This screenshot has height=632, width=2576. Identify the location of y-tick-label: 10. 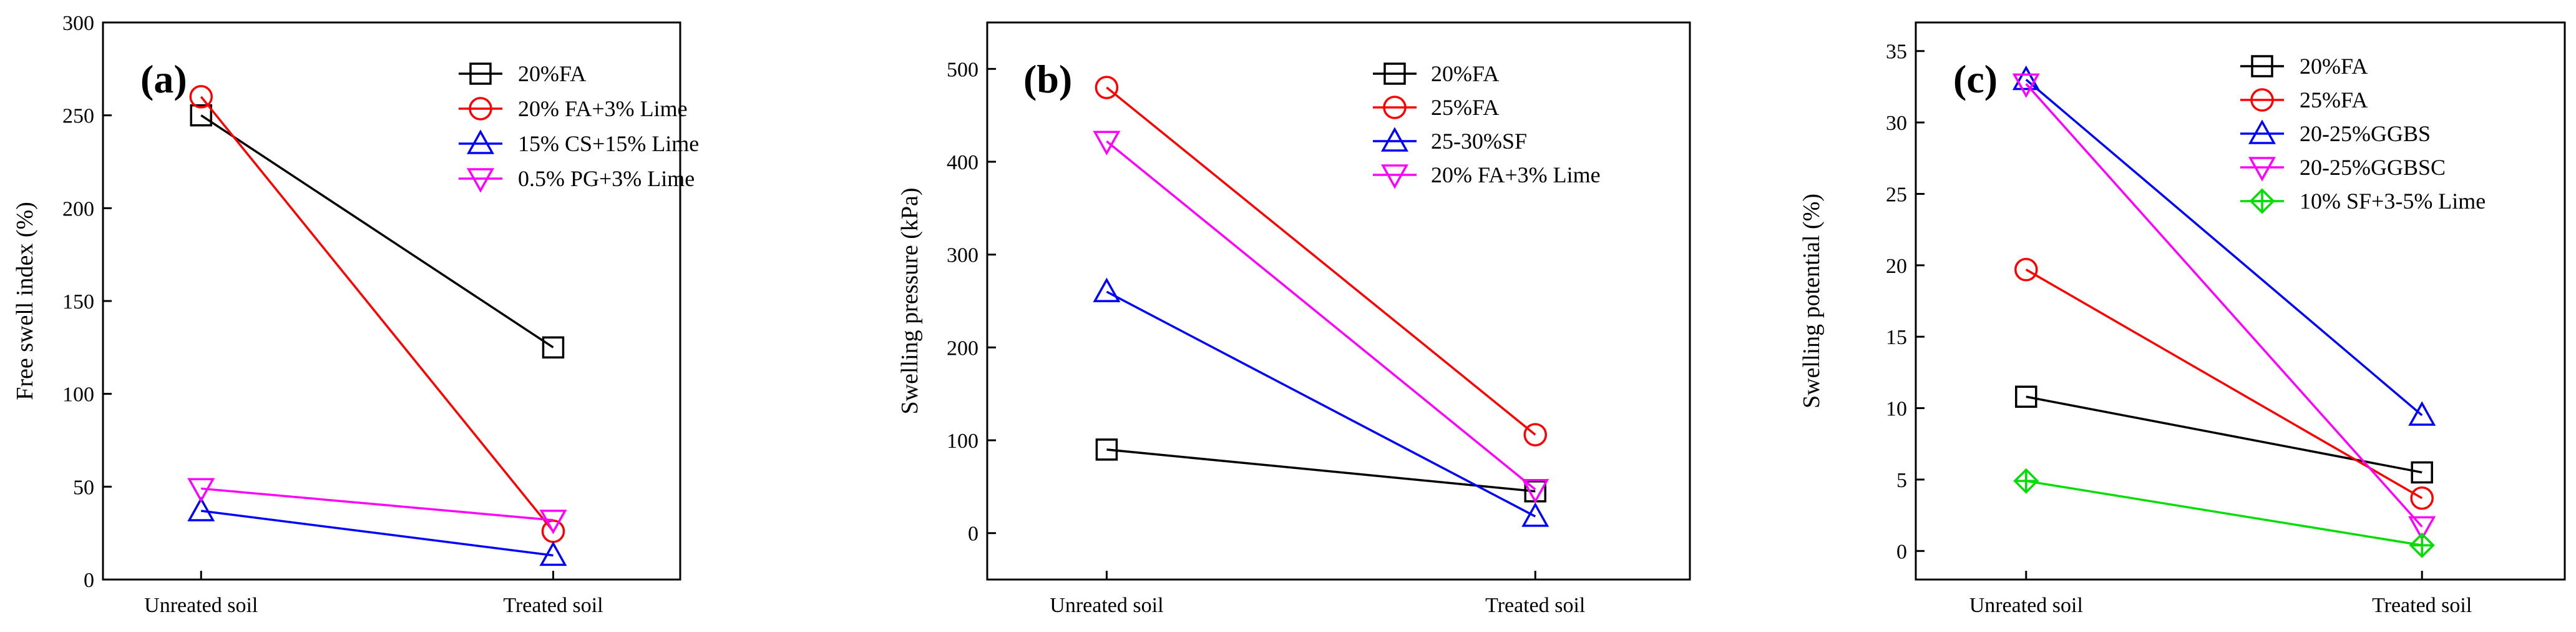
(1896, 409).